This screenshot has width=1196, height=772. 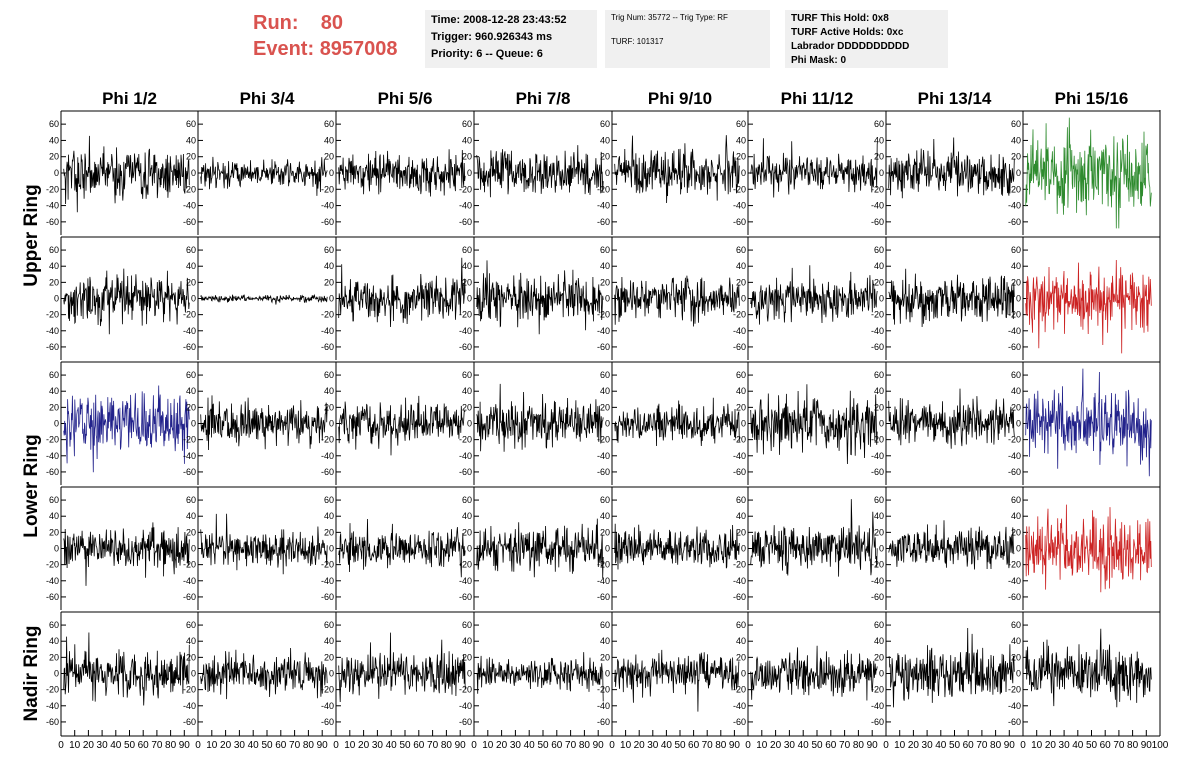 I want to click on row-label: Upper Ring, so click(x=31, y=235).